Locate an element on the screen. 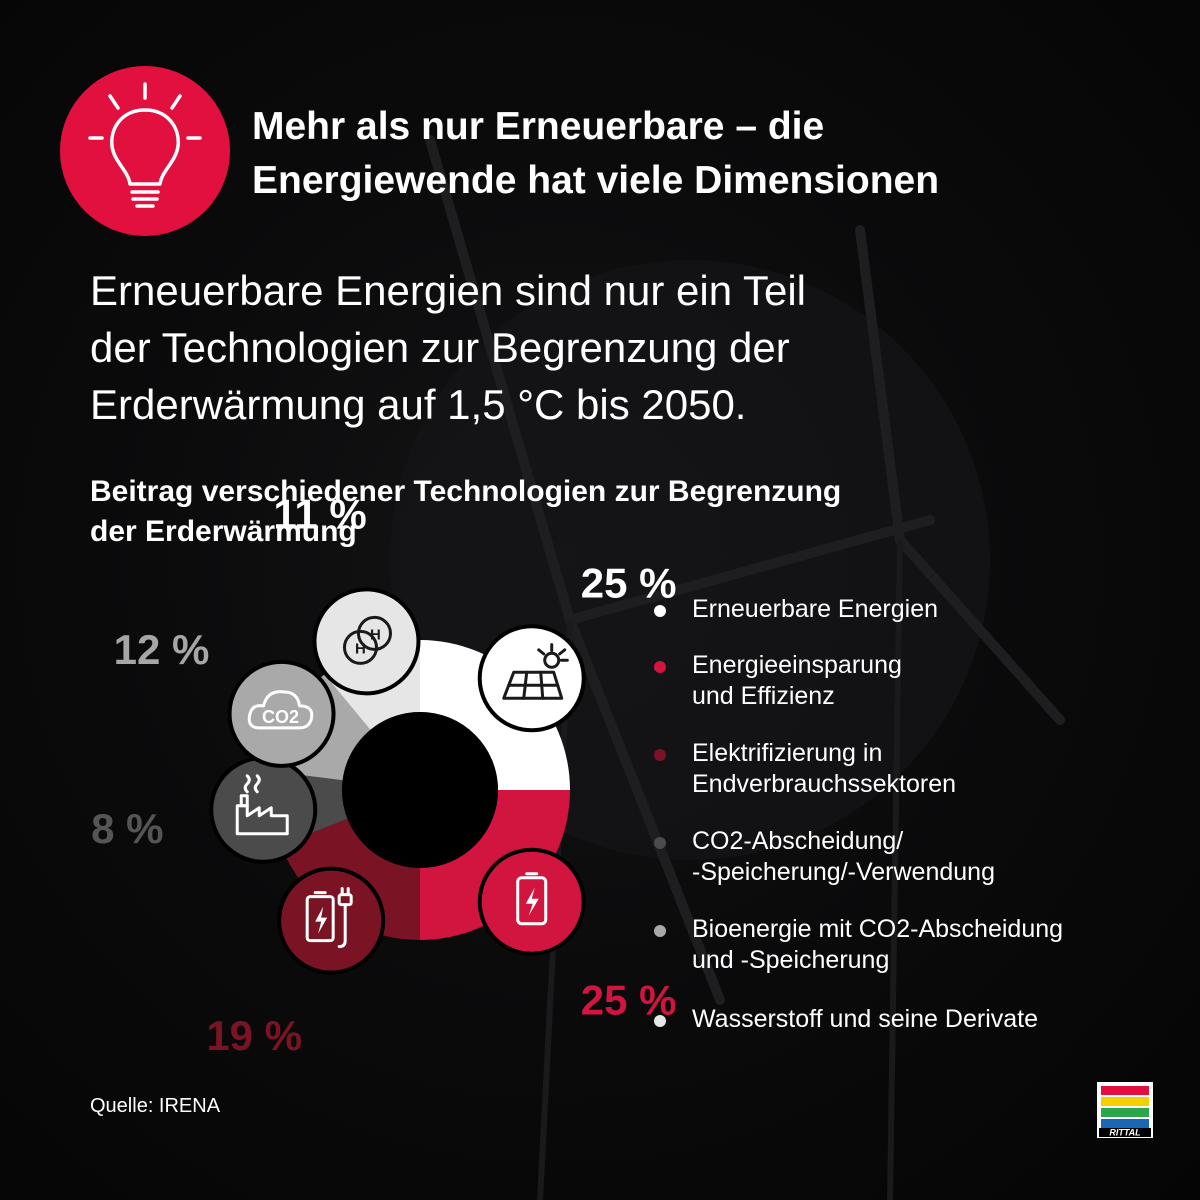 The image size is (1200, 1200). legend-label: Erneuerbare Energien is located at coordinates (815, 609).